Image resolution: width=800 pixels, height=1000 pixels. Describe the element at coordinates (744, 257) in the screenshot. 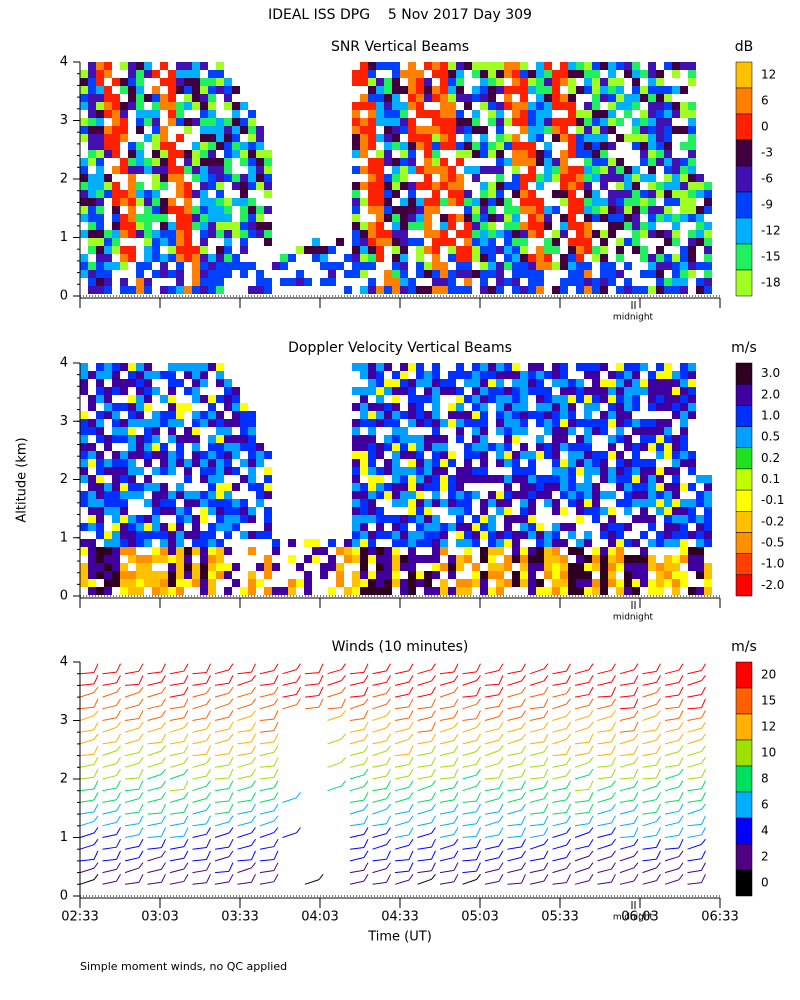

I see `colorbar-segment` at that location.